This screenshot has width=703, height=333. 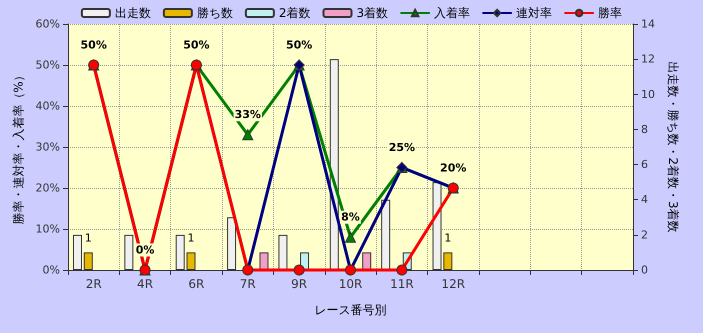 I want to click on legend-label: 連対率, so click(x=534, y=13).